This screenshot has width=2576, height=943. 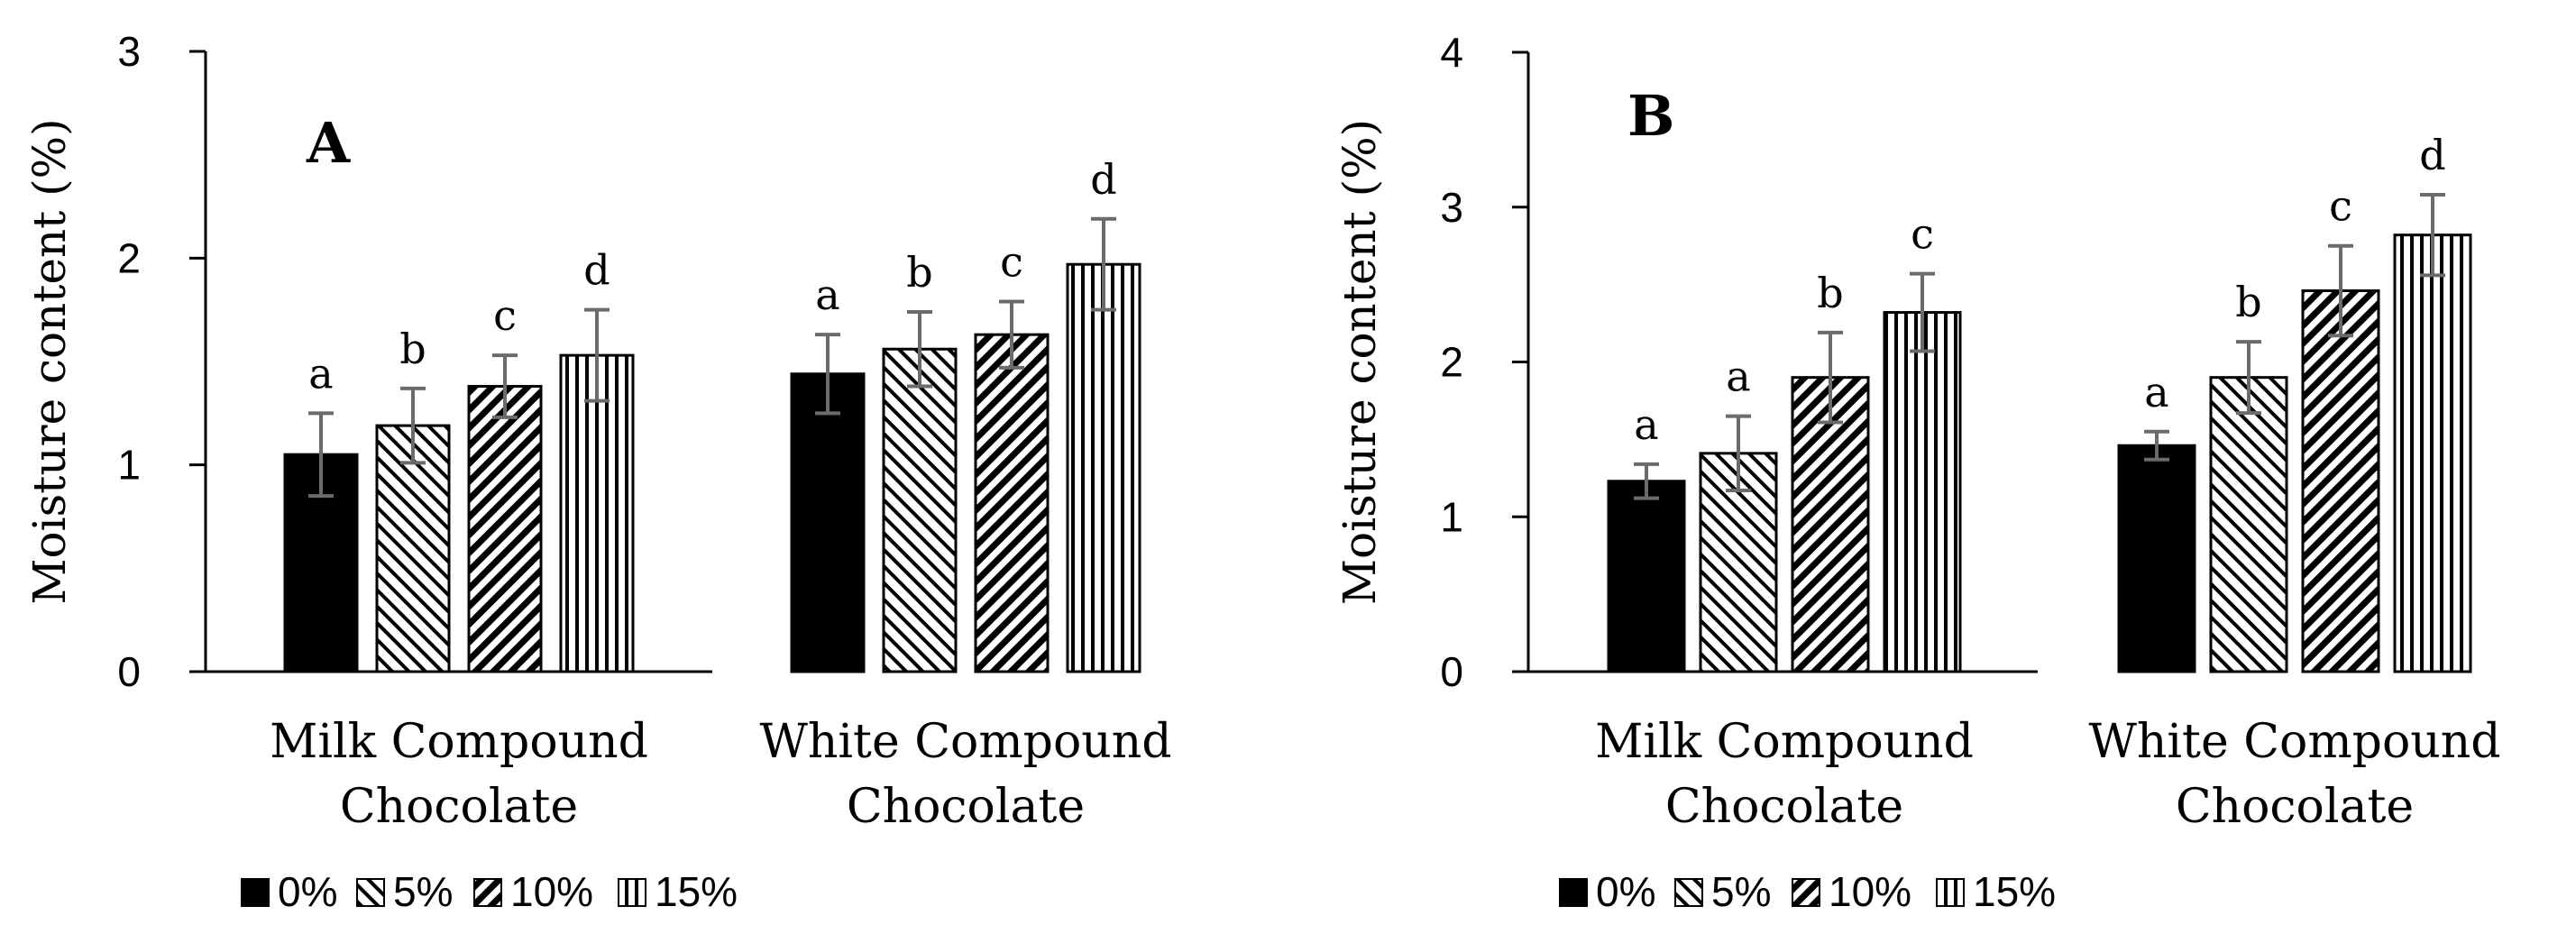 What do you see at coordinates (328, 143) in the screenshot?
I see `panel-label: A` at bounding box center [328, 143].